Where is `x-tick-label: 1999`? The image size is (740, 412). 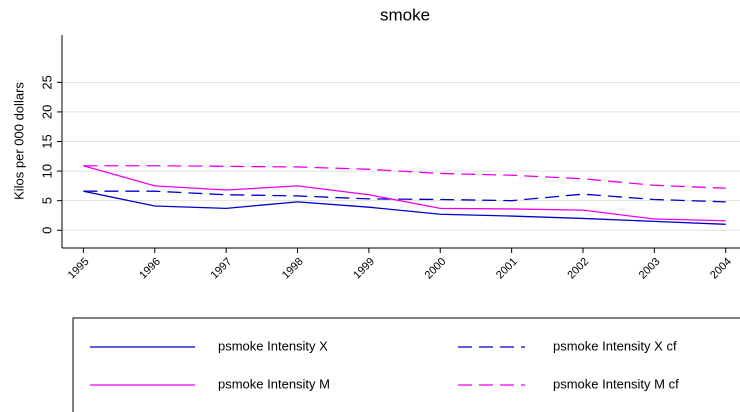
x-tick-label: 1999 is located at coordinates (364, 269).